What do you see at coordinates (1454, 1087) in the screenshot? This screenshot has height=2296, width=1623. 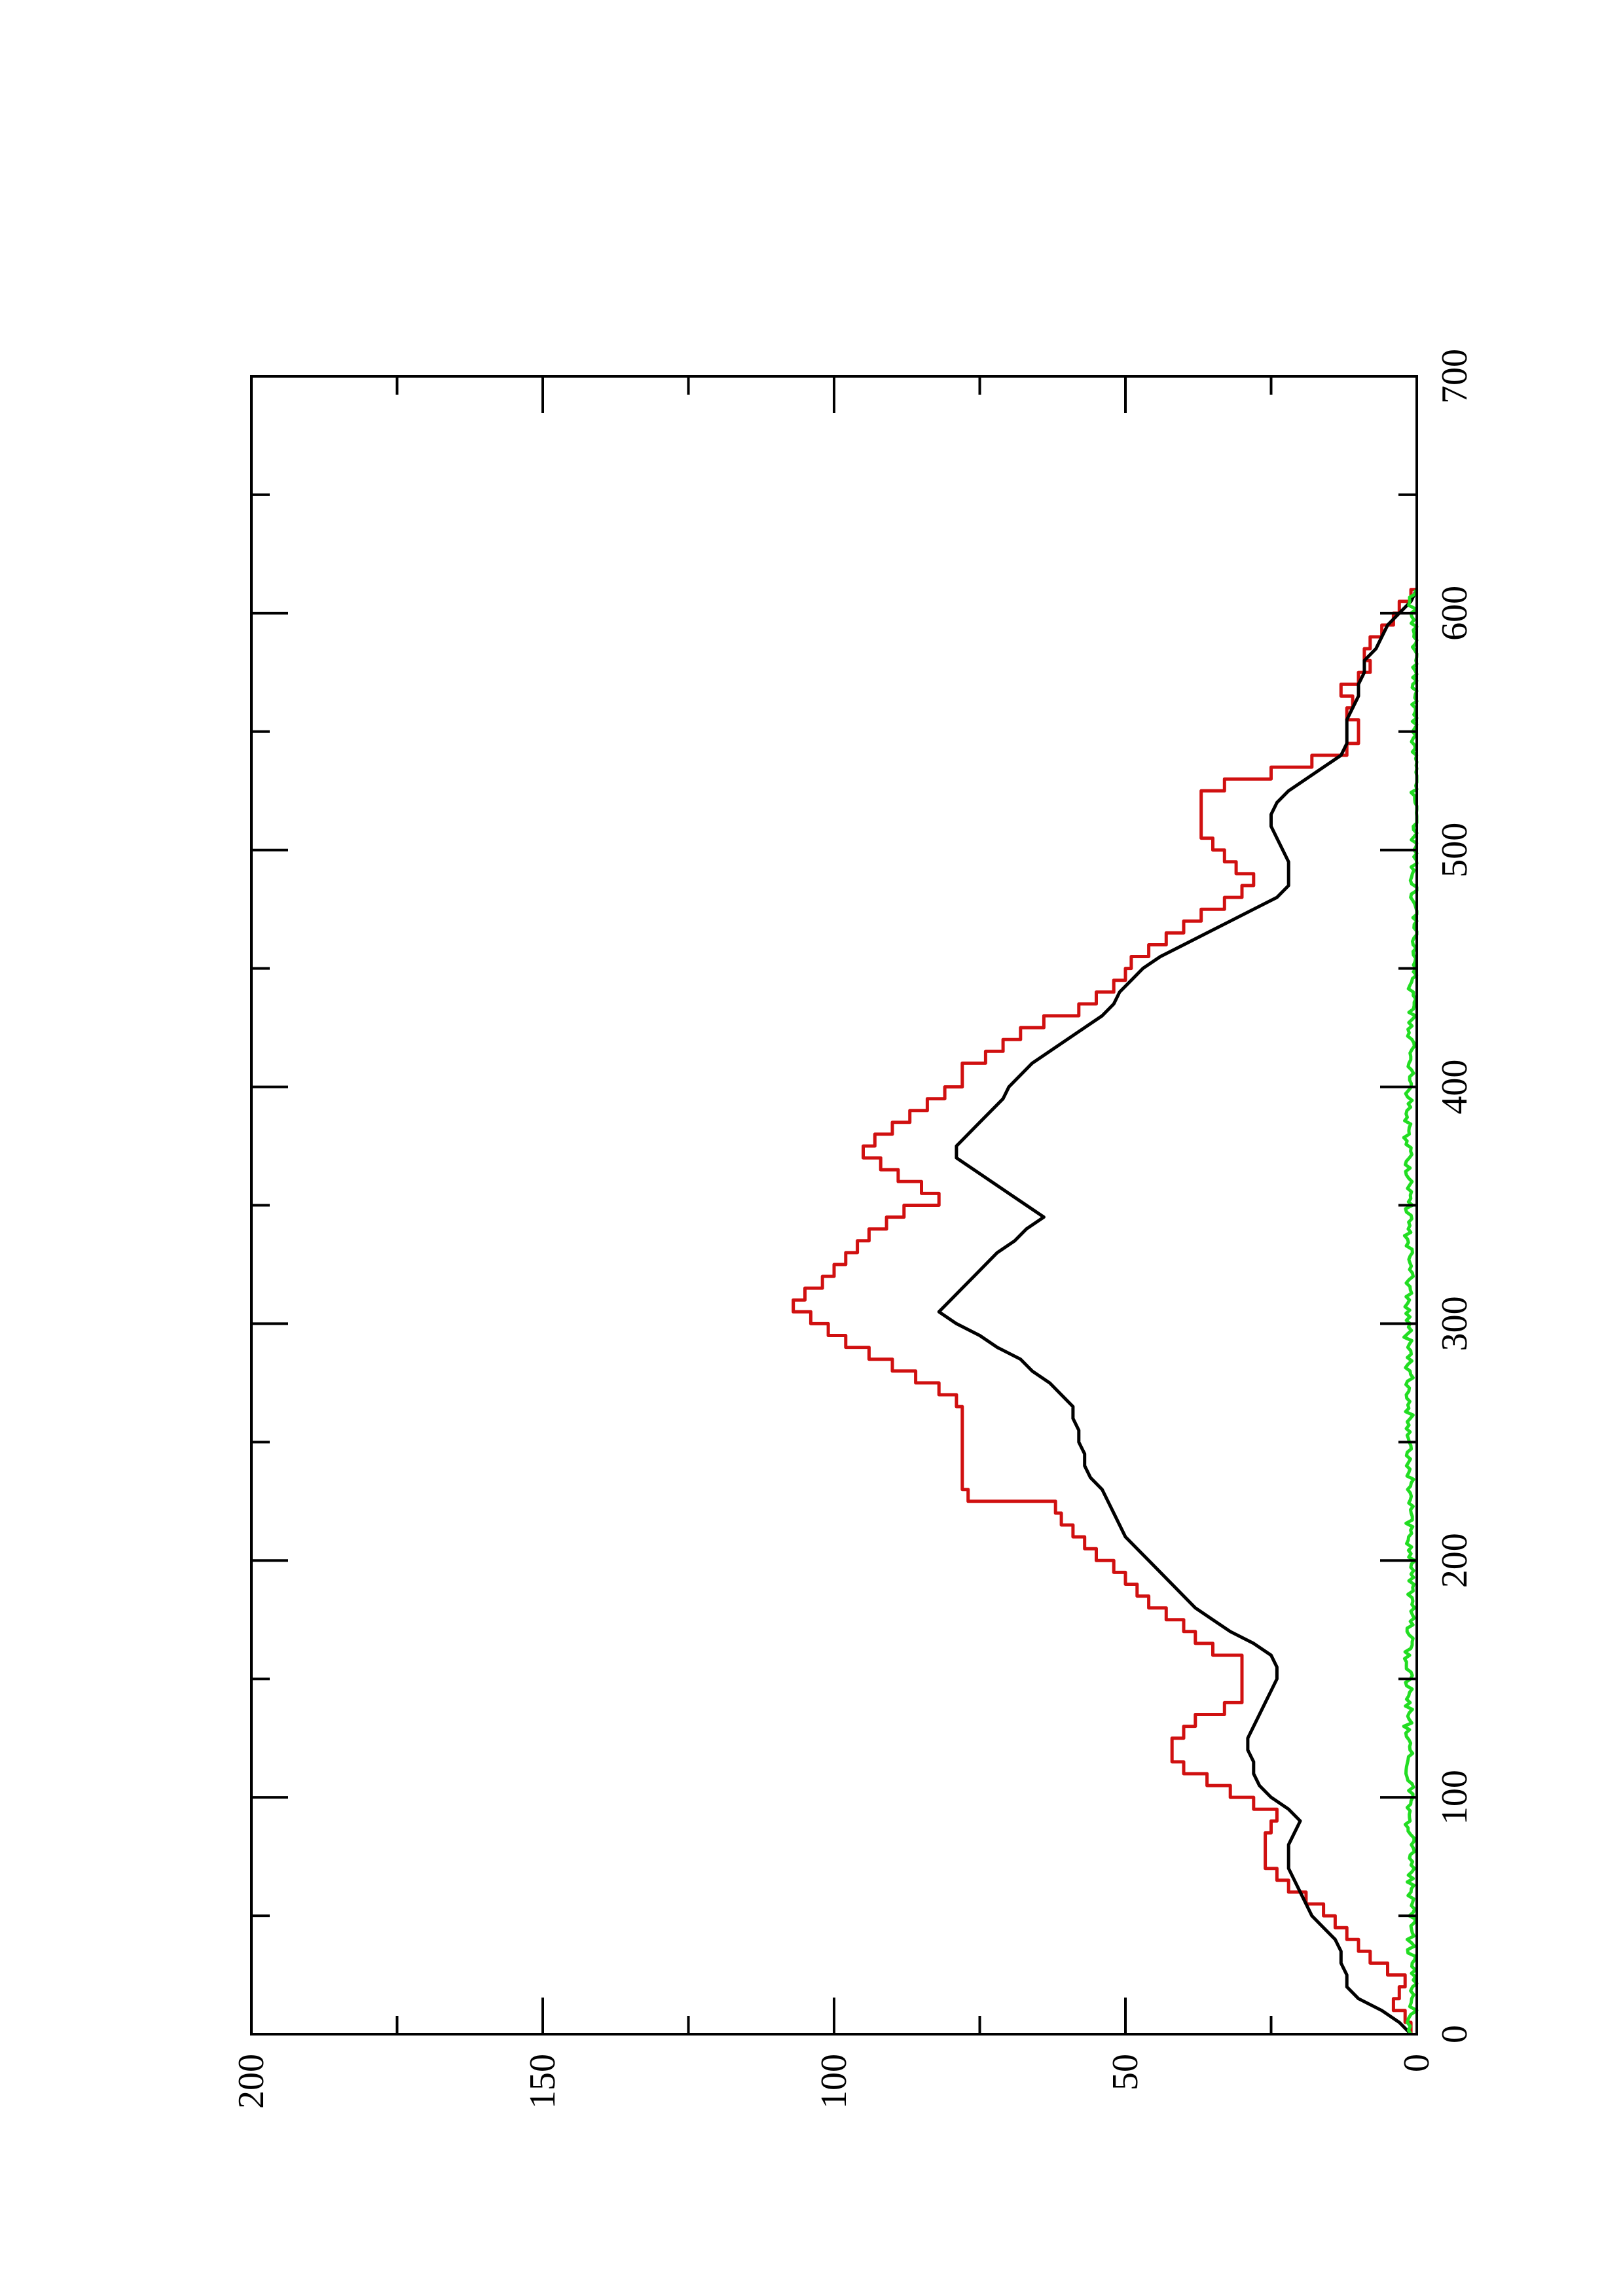 I see `x-tick-label: 400` at bounding box center [1454, 1087].